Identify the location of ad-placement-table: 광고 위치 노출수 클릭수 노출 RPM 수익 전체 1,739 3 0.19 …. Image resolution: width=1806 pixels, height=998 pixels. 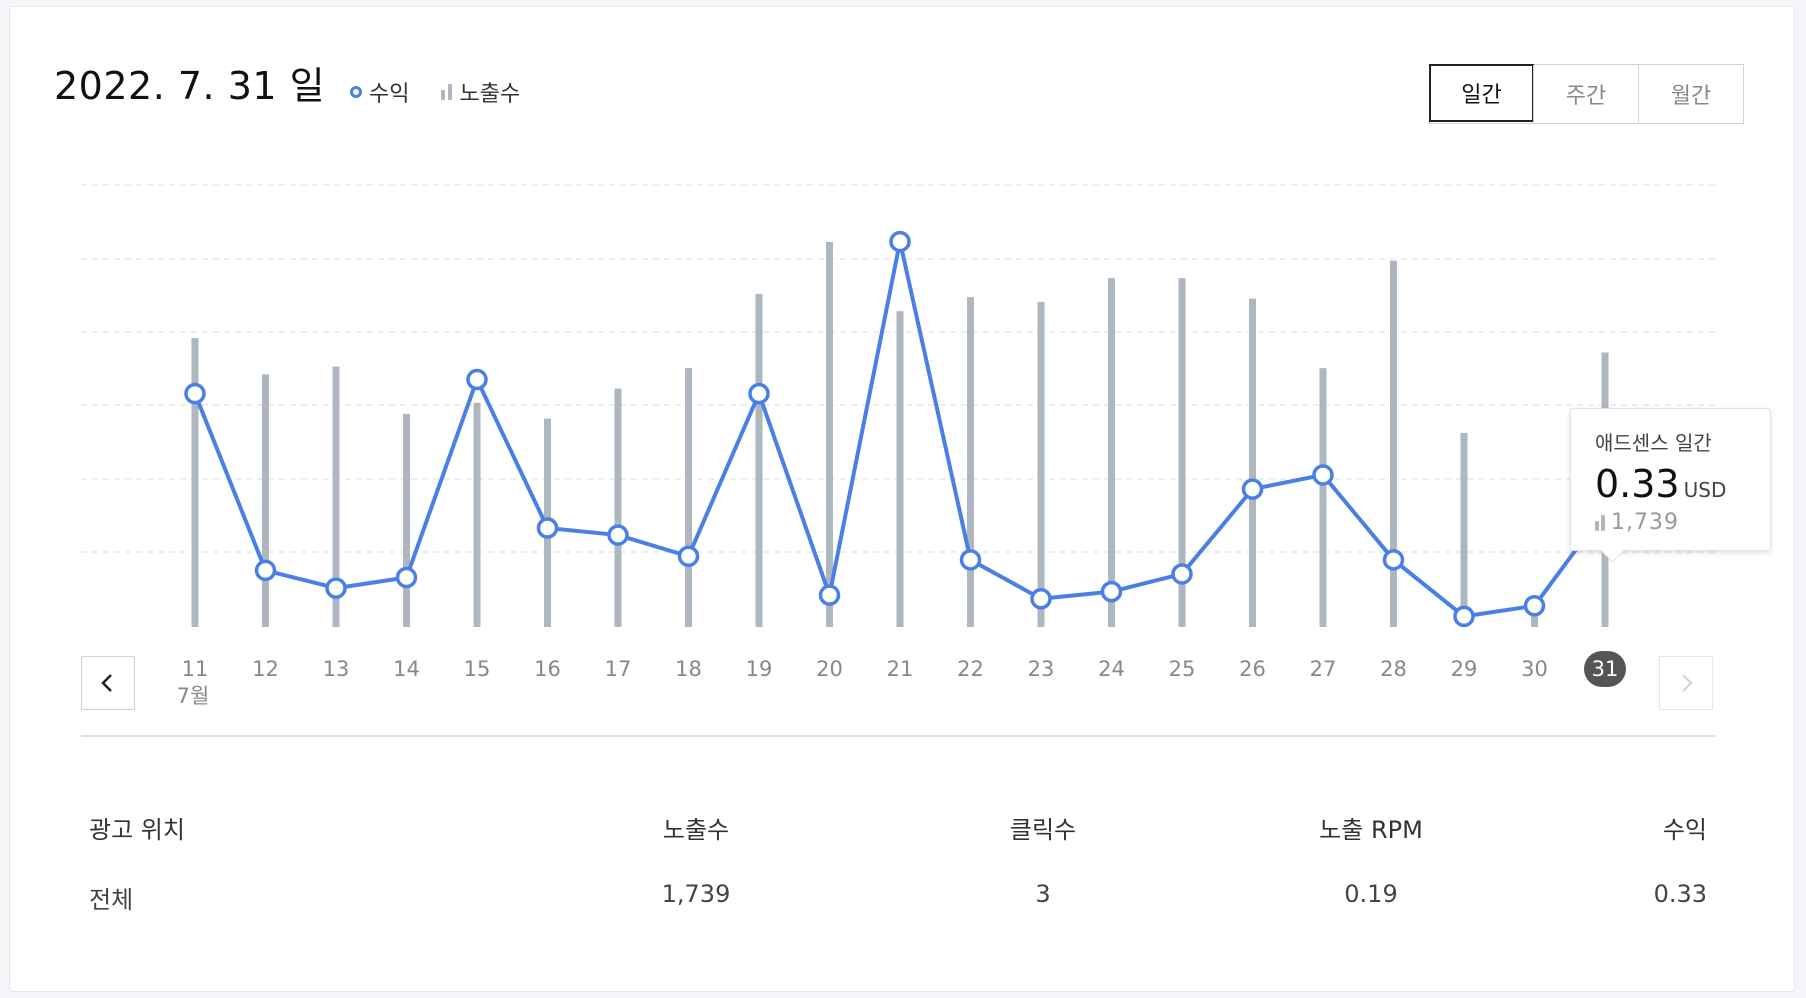
(898, 880).